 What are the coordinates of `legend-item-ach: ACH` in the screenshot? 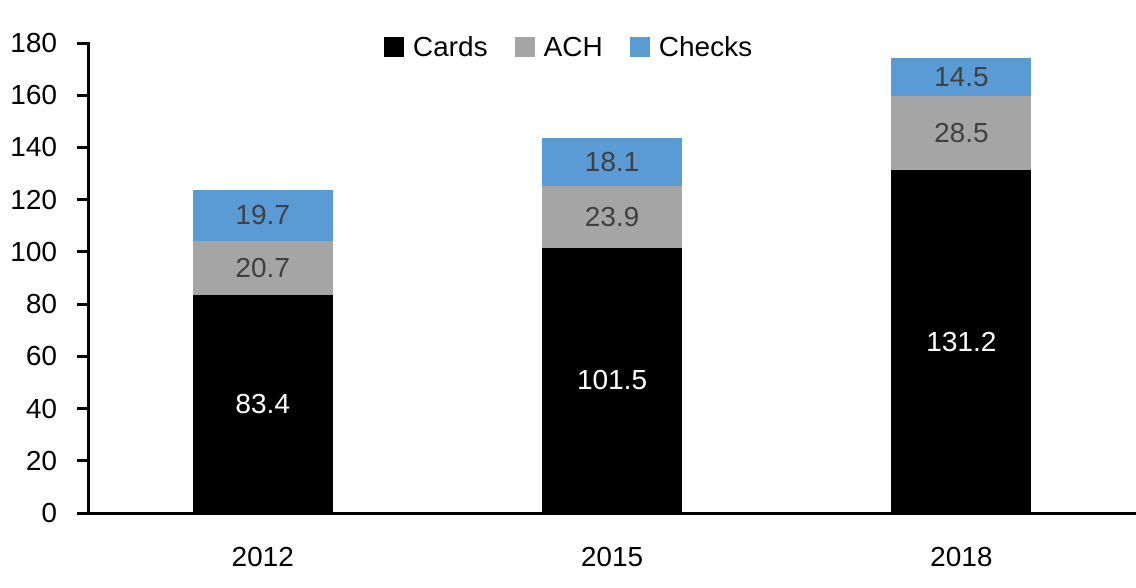 It's located at (558, 46).